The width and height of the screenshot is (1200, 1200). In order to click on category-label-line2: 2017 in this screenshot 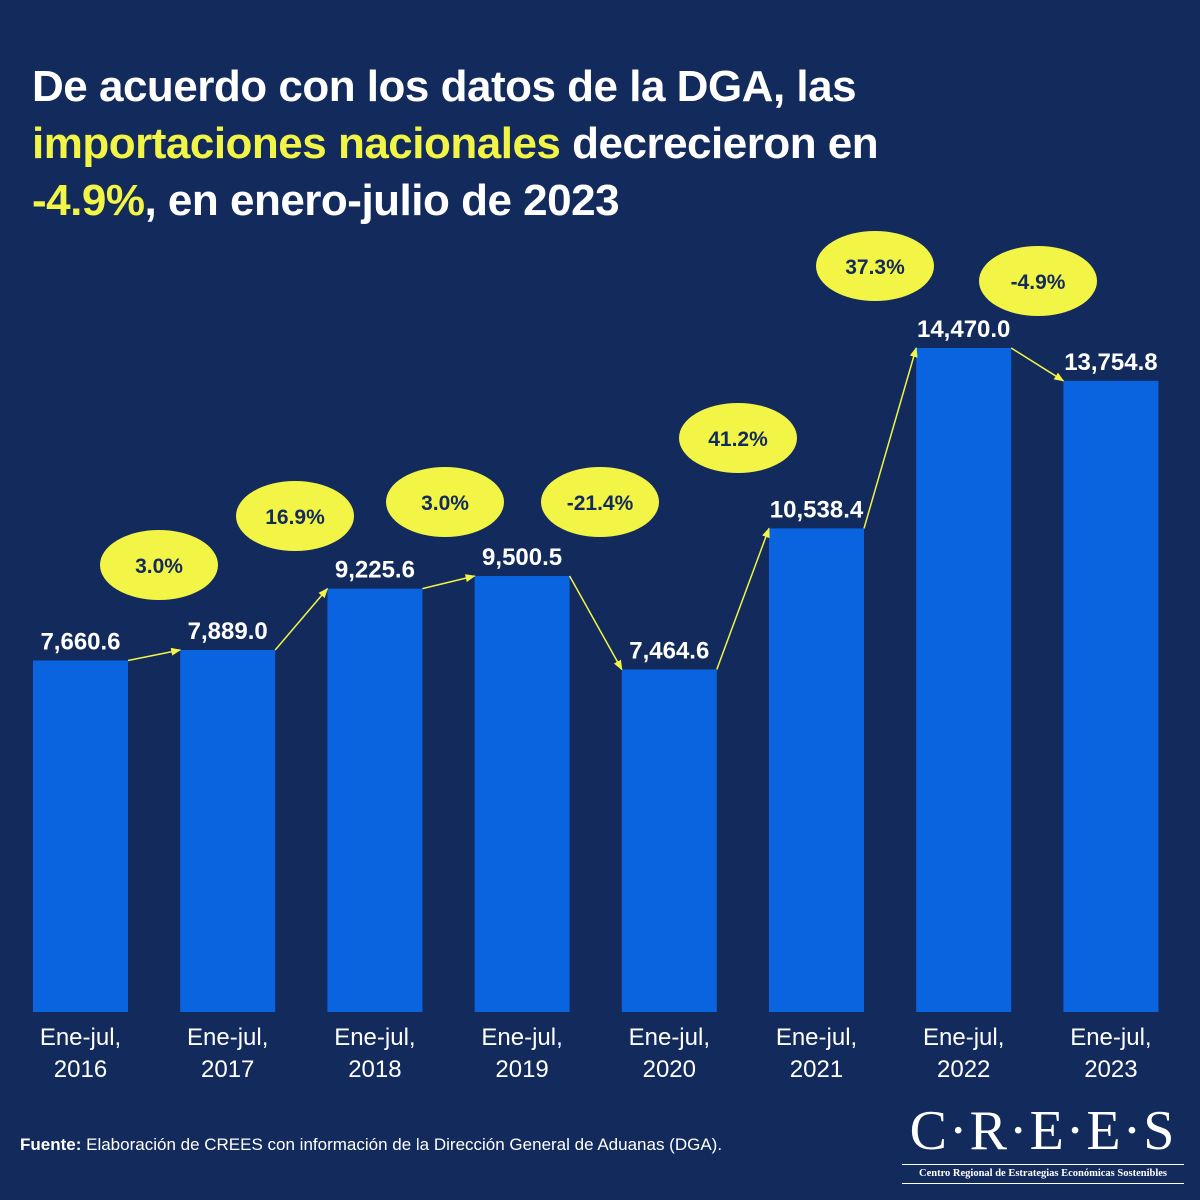, I will do `click(227, 1069)`.